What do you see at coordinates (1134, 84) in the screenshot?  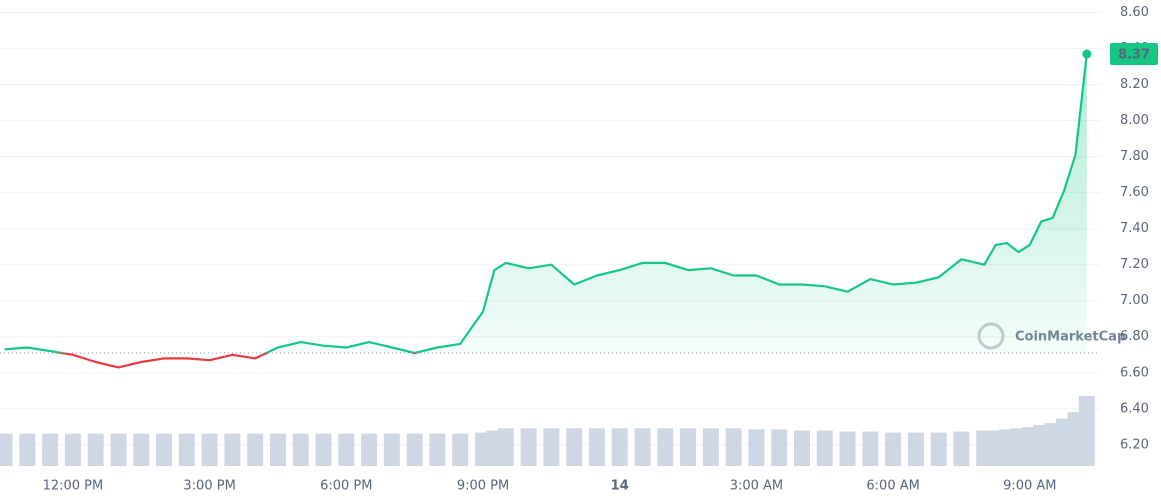 I see `y-tick-label: 8.20` at bounding box center [1134, 84].